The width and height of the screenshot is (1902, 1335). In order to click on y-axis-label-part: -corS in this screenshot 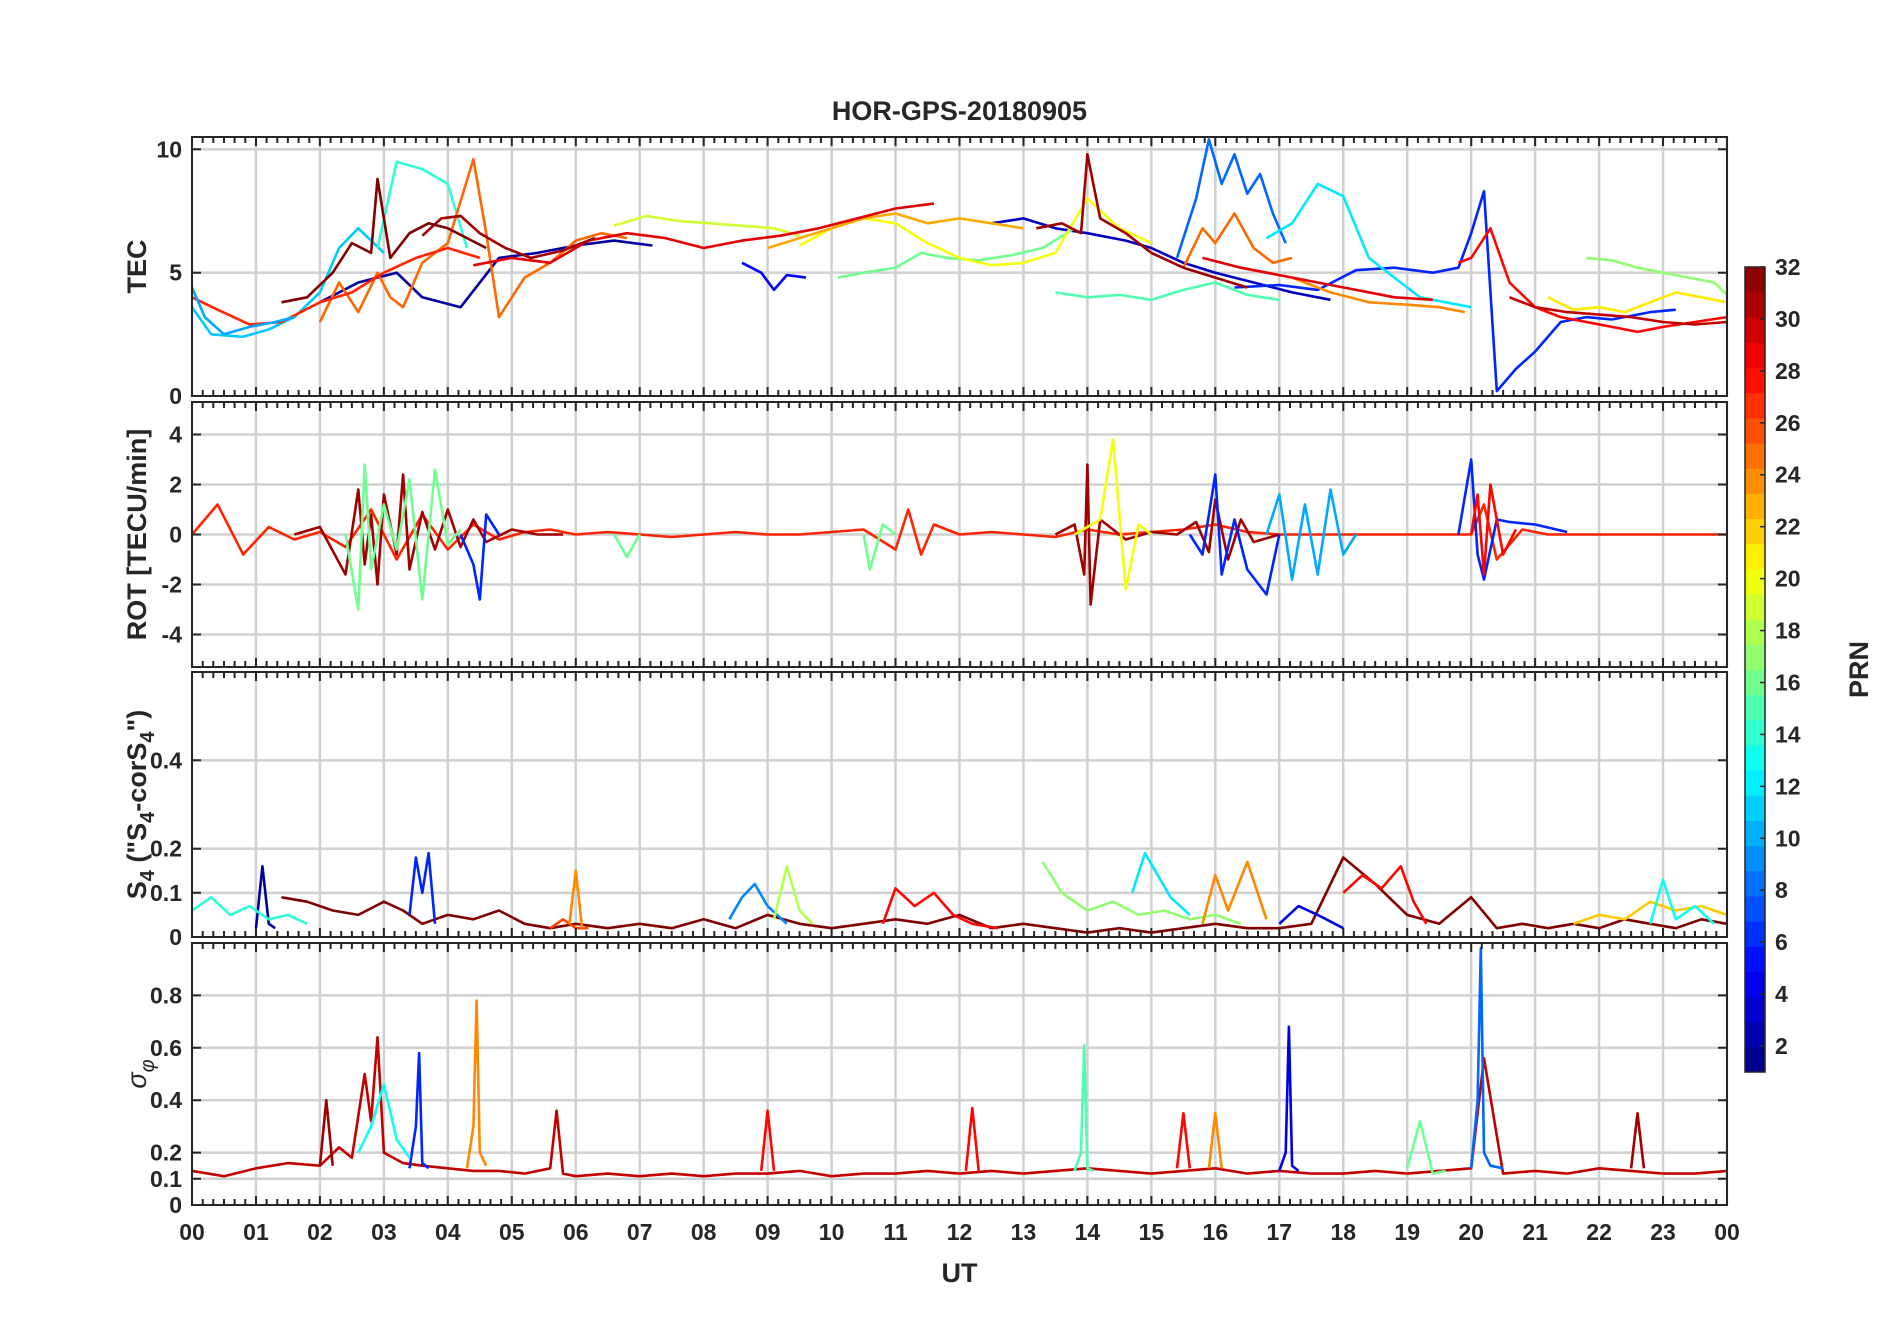, I will do `click(137, 777)`.